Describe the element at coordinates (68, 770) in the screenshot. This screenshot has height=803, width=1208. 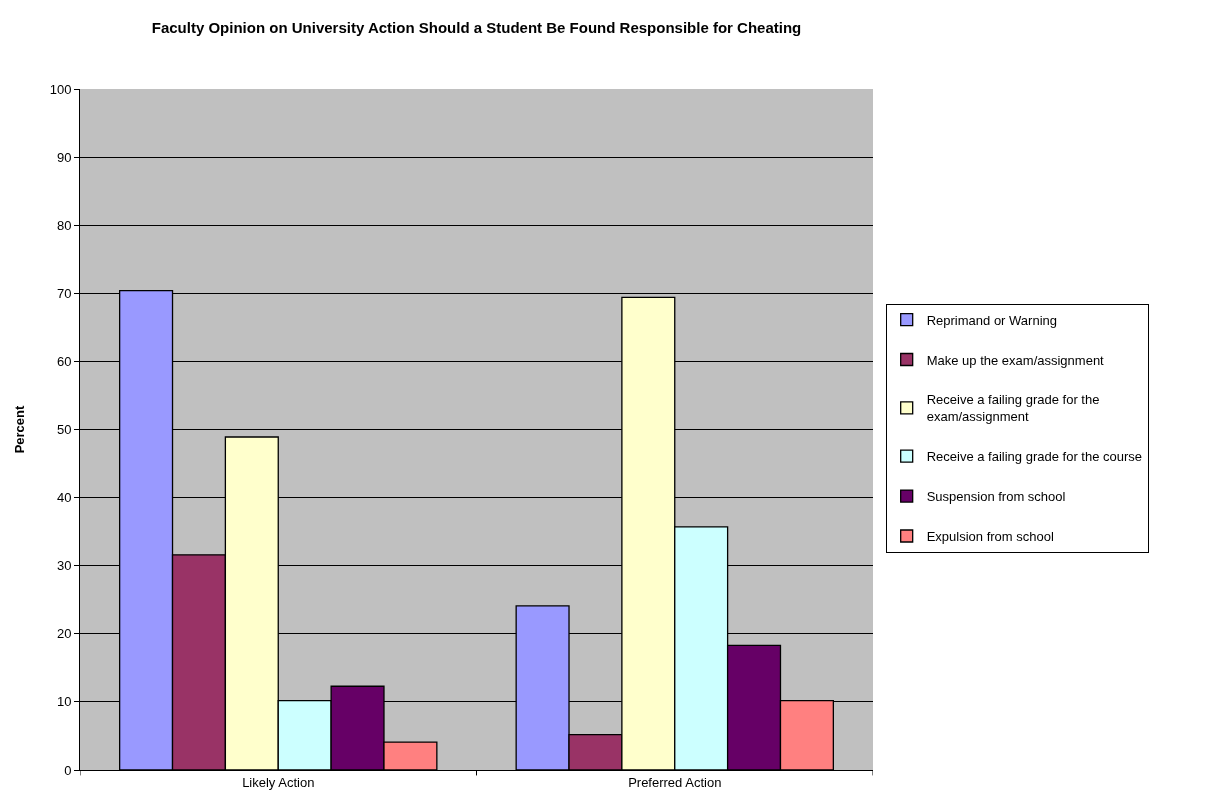
I see `y-tick-label: 0` at that location.